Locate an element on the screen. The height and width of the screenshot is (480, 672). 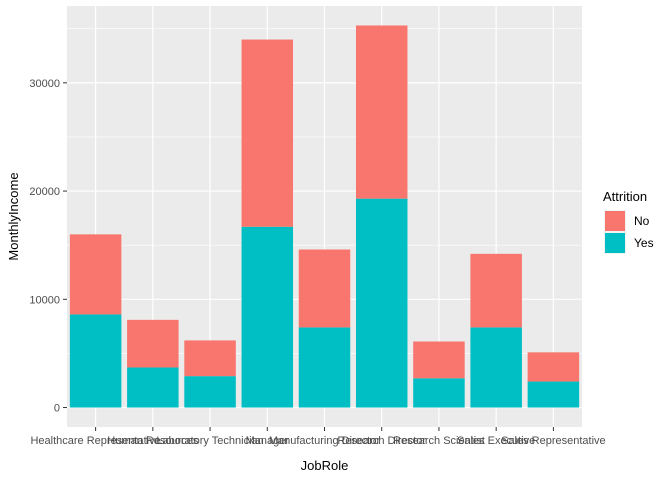
legend-label-yes: Yes is located at coordinates (644, 243).